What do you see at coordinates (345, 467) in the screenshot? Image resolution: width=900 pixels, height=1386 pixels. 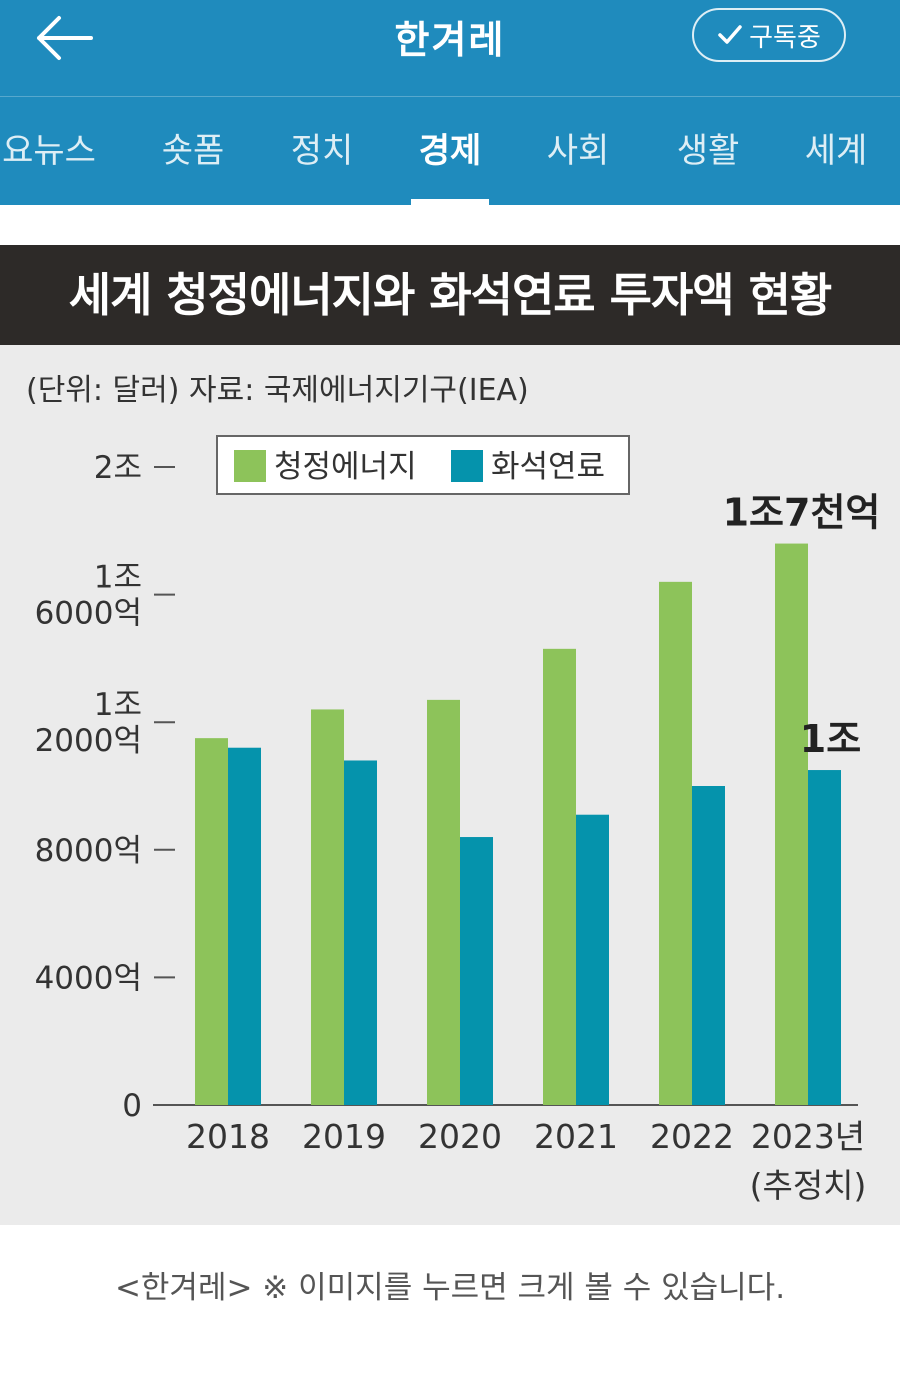 I see `legend-label: 청정에너지` at bounding box center [345, 467].